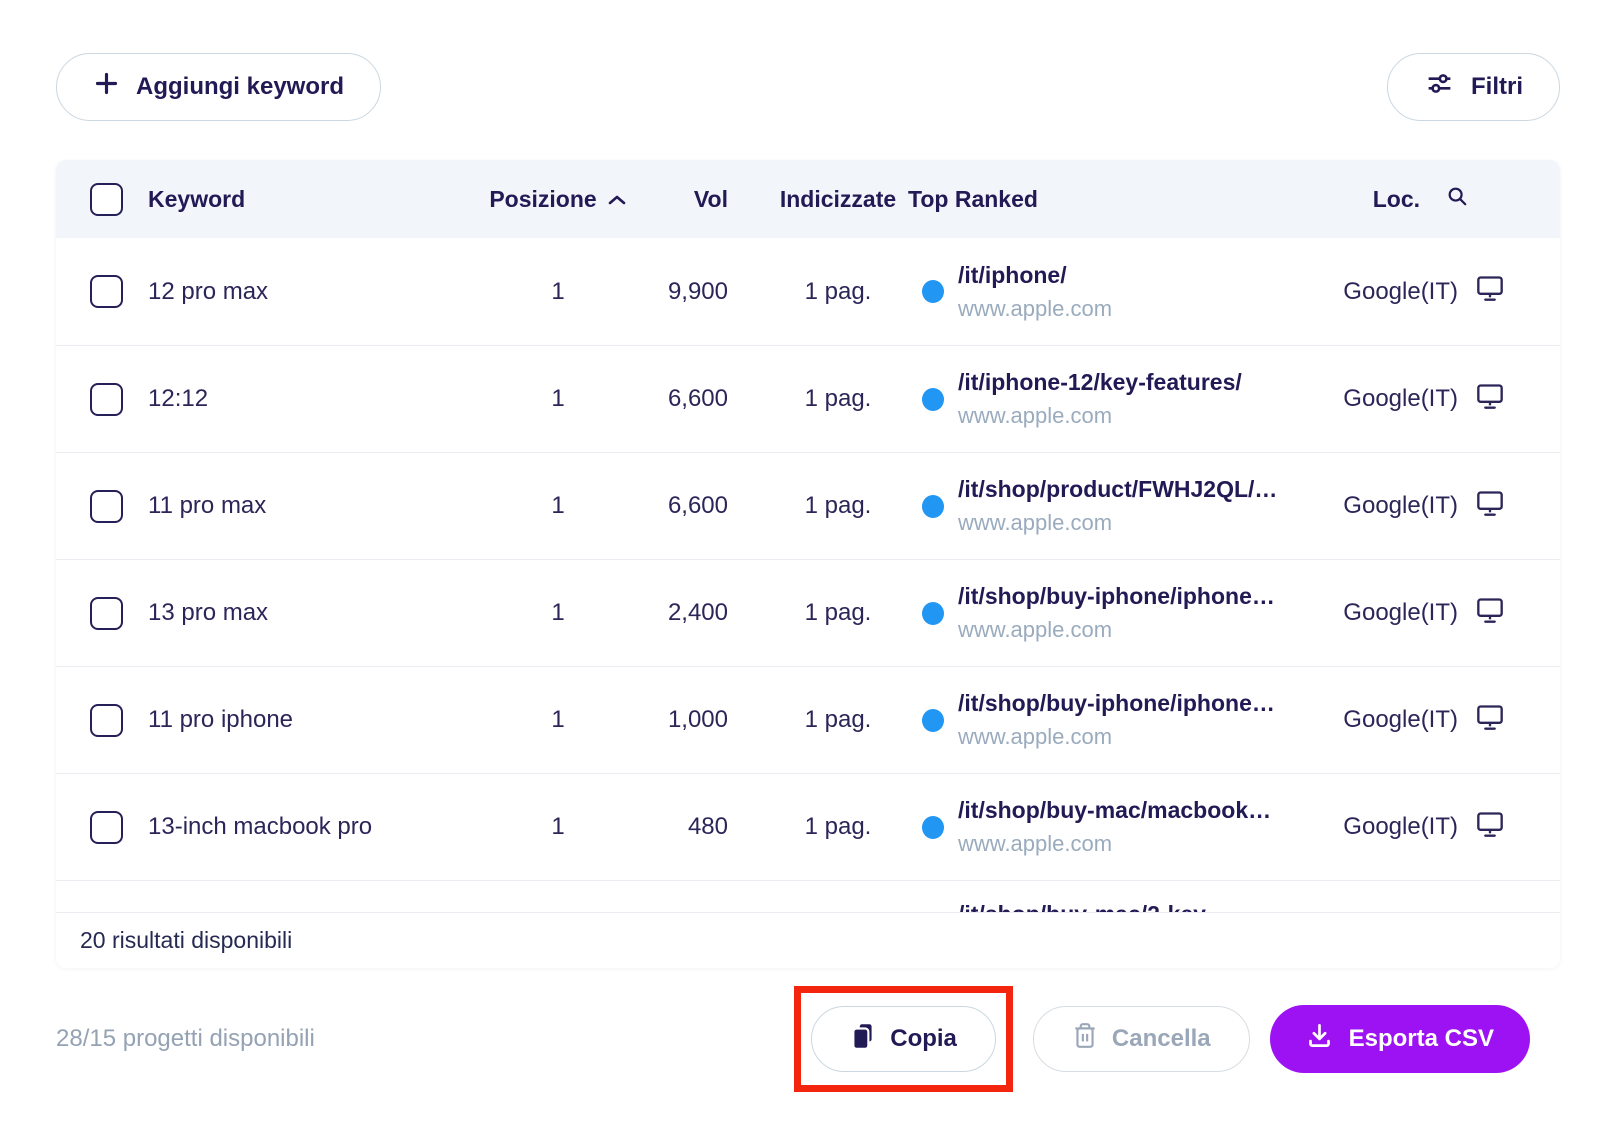 The height and width of the screenshot is (1136, 1616). Describe the element at coordinates (697, 612) in the screenshot. I see `volume-cell: 2,400` at that location.